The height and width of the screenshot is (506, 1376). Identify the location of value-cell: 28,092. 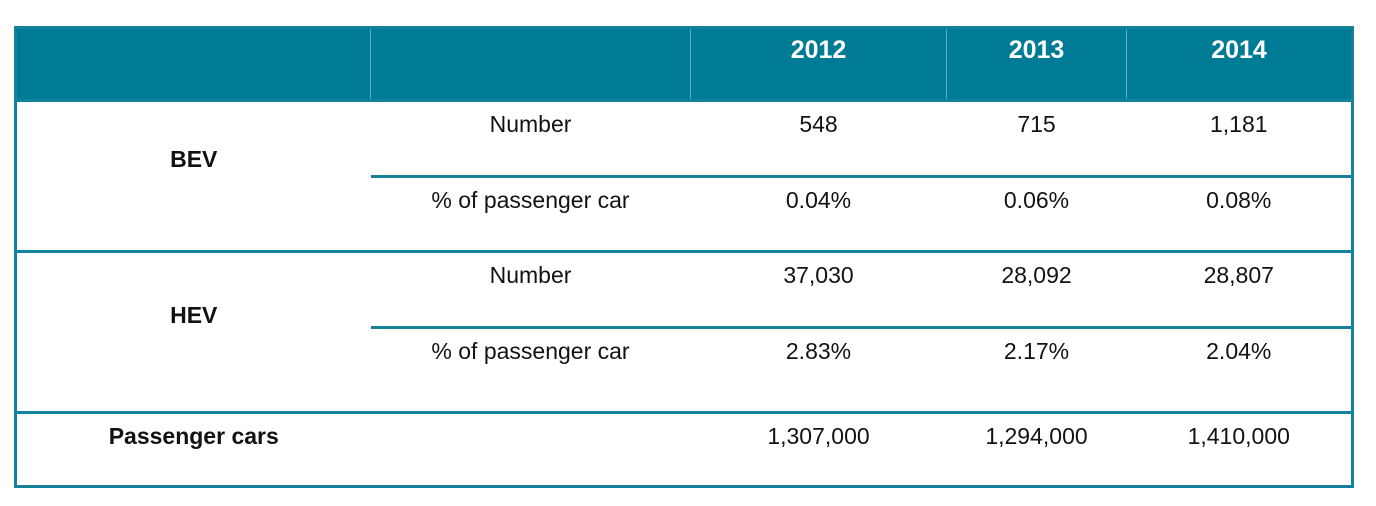
(1036, 275).